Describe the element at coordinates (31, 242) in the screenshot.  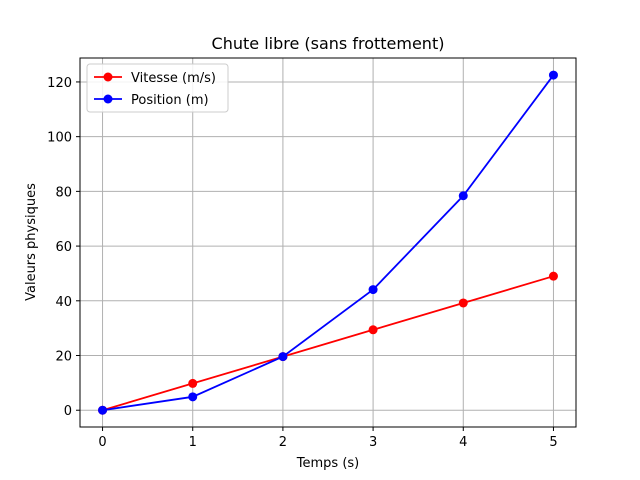
I see `y-axis-label: Valeurs physiques` at that location.